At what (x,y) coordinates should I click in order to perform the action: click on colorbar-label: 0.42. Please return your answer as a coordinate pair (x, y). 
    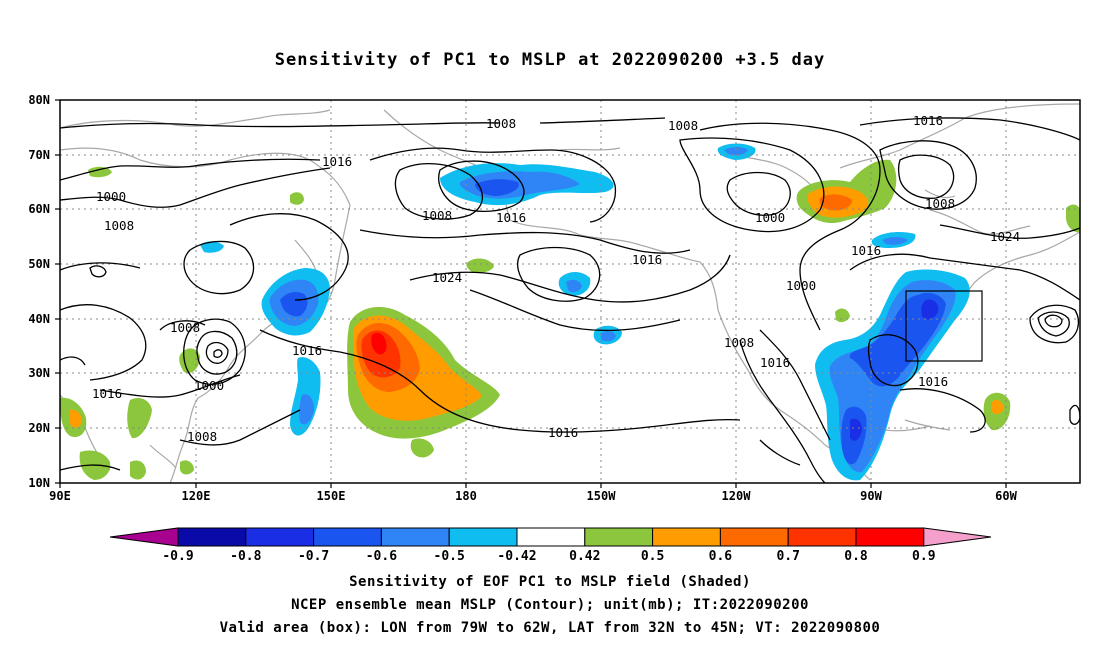
    Looking at the image, I should click on (584, 556).